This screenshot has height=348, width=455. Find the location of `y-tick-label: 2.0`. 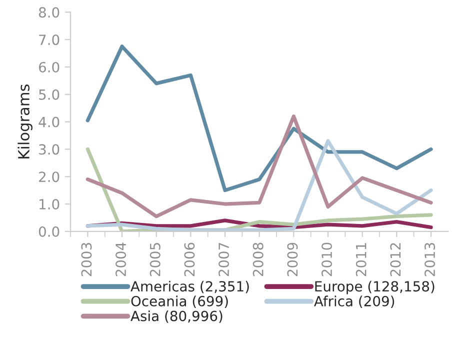

y-tick-label: 2.0 is located at coordinates (49, 177).